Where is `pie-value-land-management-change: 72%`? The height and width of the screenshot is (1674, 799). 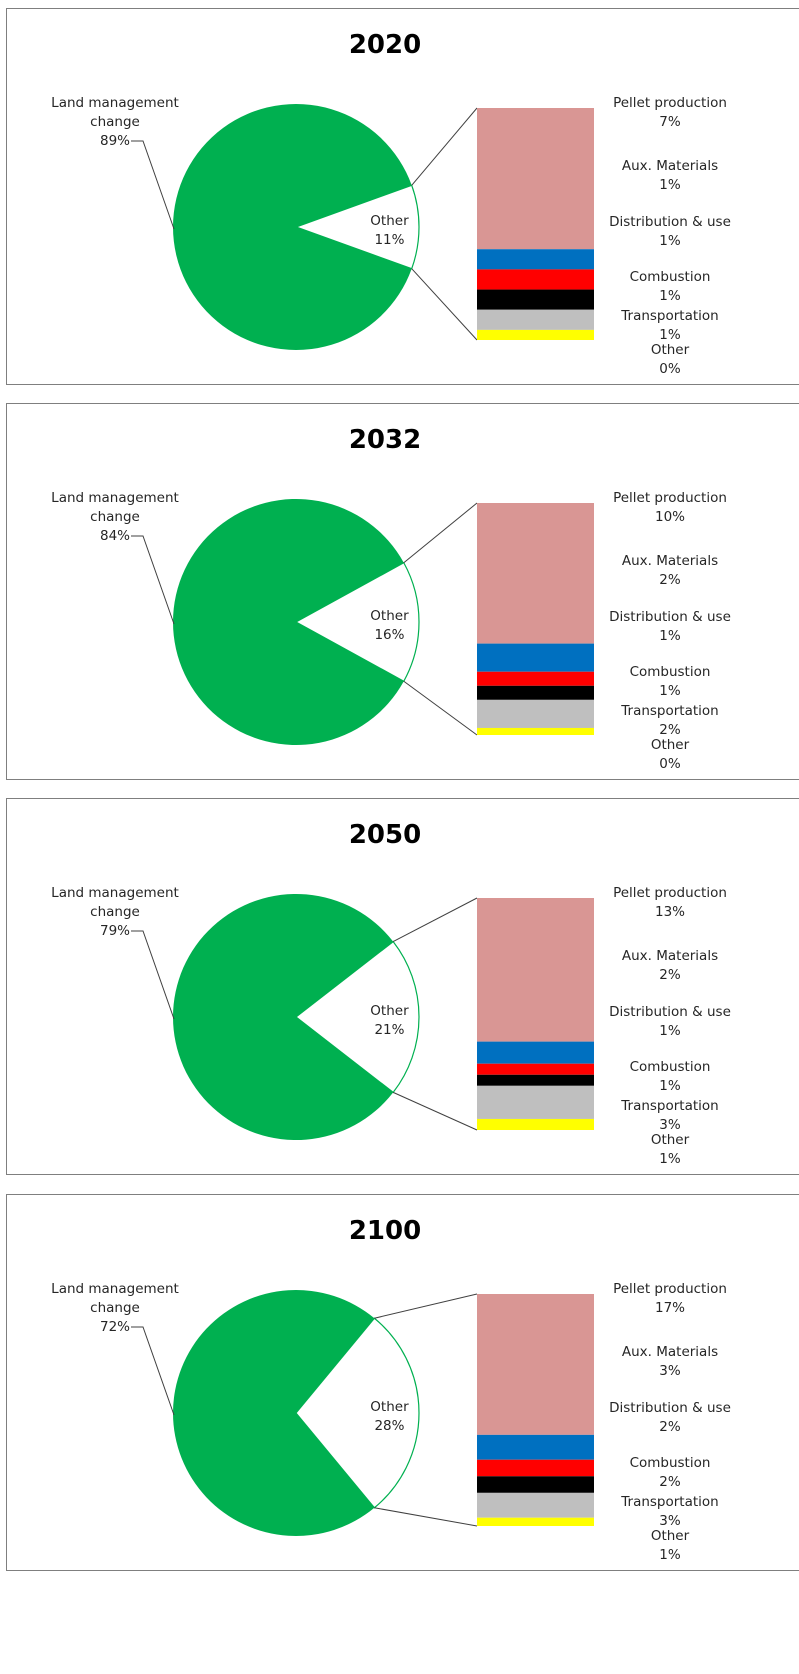
pie-value-land-management-change: 72% is located at coordinates (115, 1327).